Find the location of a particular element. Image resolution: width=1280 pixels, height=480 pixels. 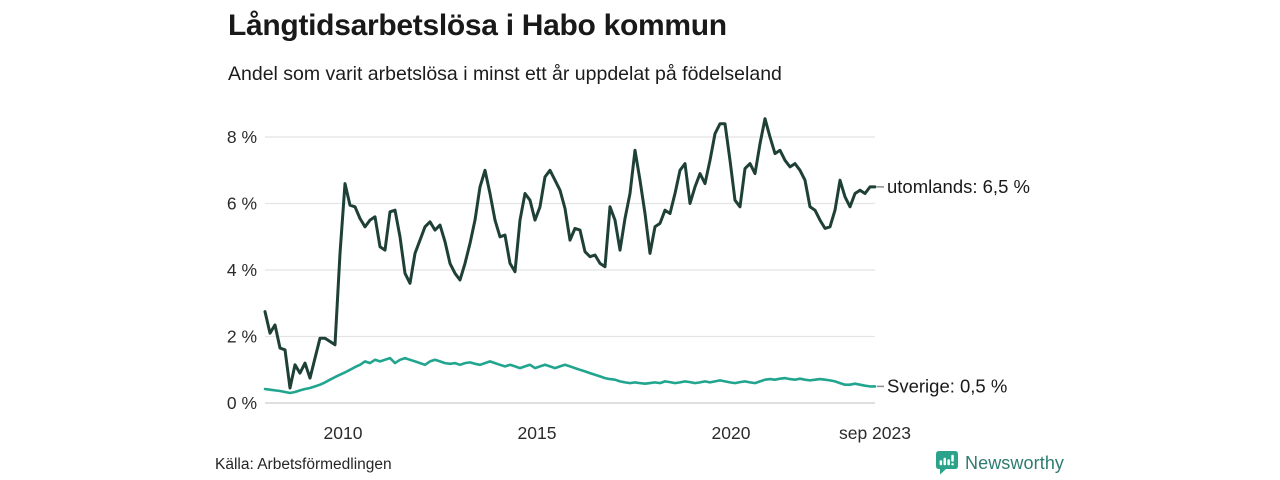

series-end-label-utomlands: utomlands: 6,5 % is located at coordinates (958, 186).